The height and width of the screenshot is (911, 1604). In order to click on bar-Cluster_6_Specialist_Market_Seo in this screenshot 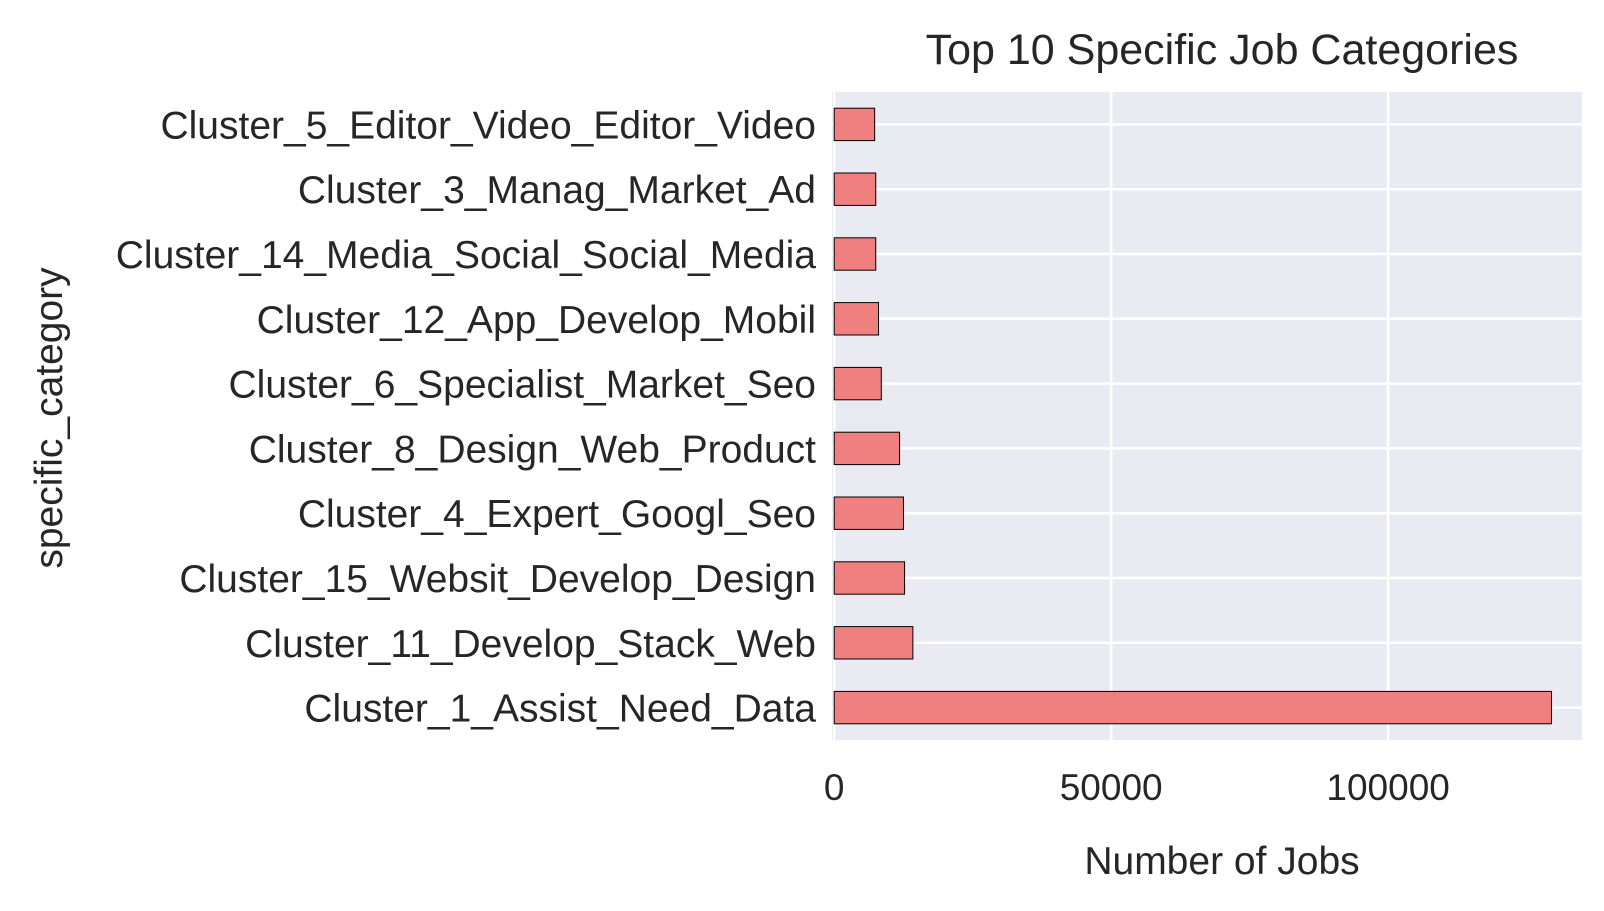, I will do `click(857, 383)`.